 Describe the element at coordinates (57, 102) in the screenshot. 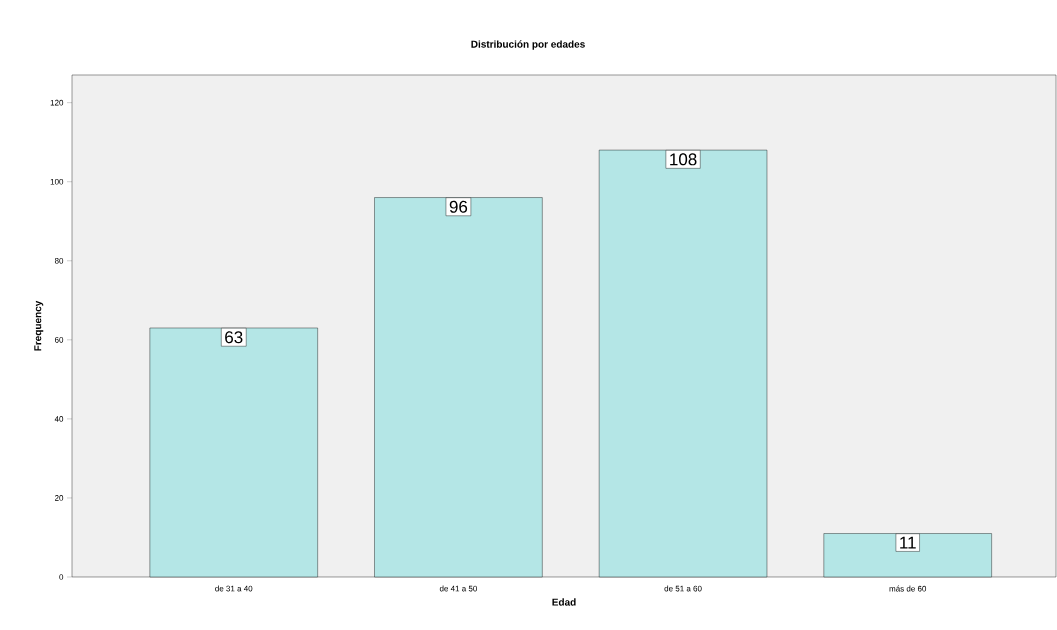

I see `y-tick-label: 120` at that location.